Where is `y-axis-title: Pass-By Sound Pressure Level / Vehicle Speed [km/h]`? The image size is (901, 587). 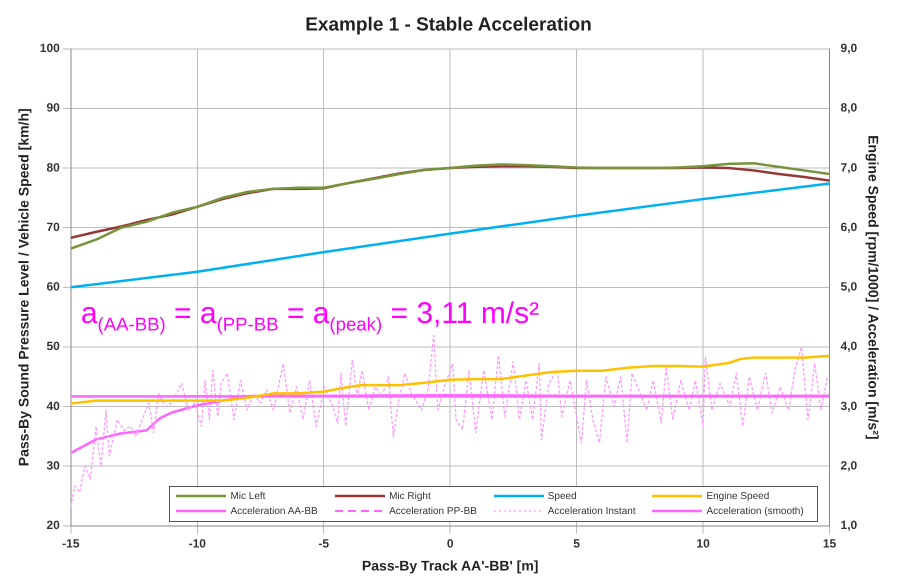
y-axis-title: Pass-By Sound Pressure Level / Vehicle Speed [km/h] is located at coordinates (23, 287).